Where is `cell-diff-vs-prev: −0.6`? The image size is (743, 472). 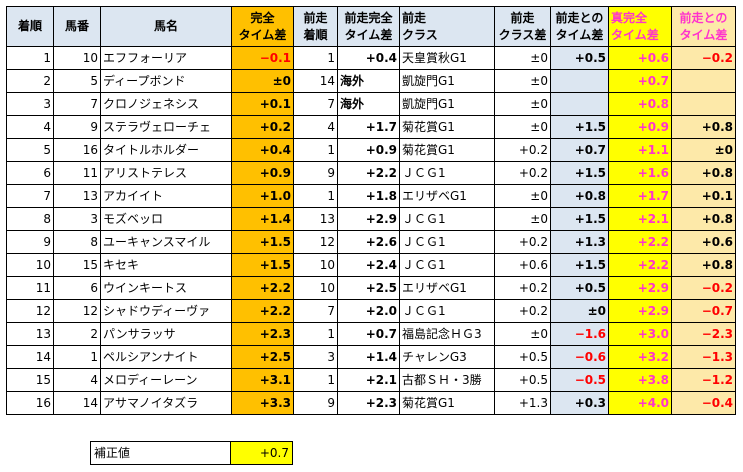 cell-diff-vs-prev: −0.6 is located at coordinates (579, 357).